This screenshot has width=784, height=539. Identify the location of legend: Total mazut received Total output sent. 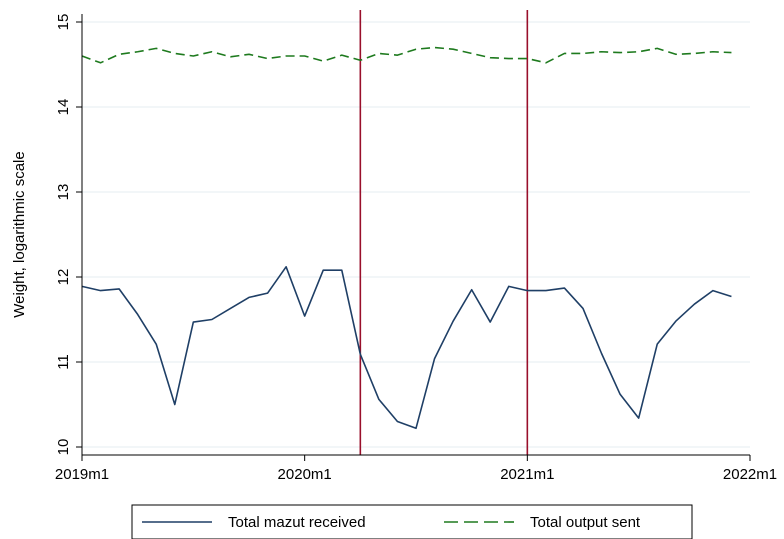
(412, 521).